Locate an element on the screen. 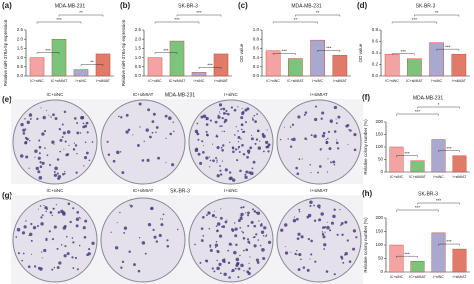 Image resolution: width=474 pixels, height=284 pixels. bar is located at coordinates (155, 67).